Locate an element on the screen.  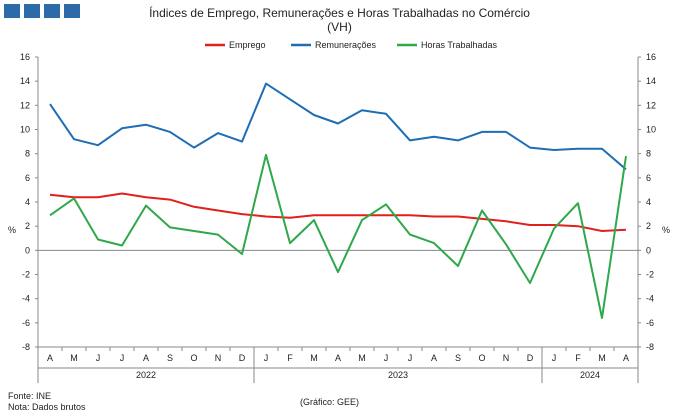
y-axis-label-left: % is located at coordinates (12, 230).